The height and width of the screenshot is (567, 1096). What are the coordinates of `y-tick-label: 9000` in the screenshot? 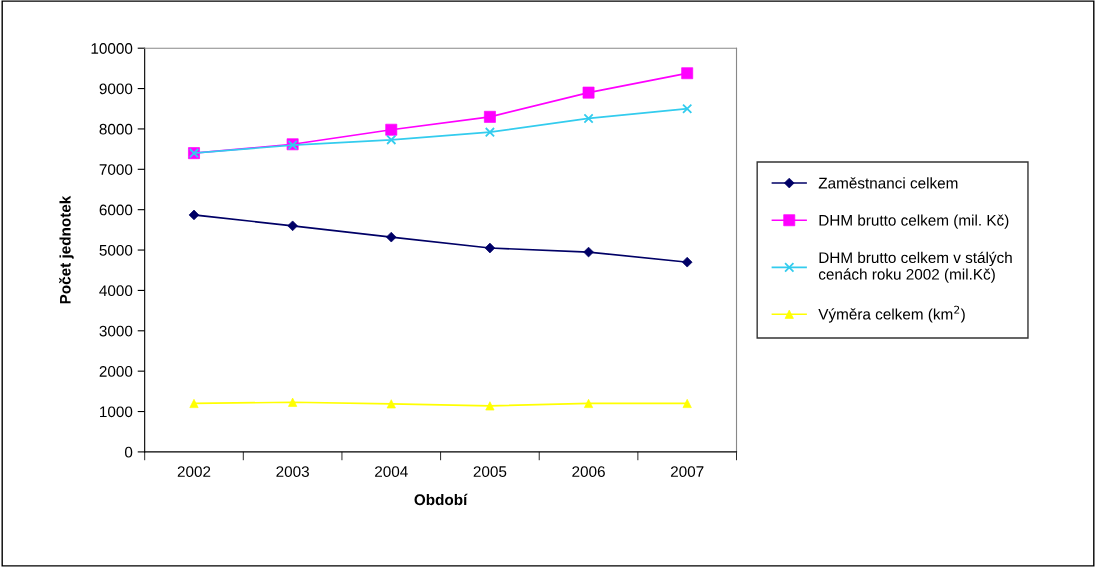 It's located at (116, 89).